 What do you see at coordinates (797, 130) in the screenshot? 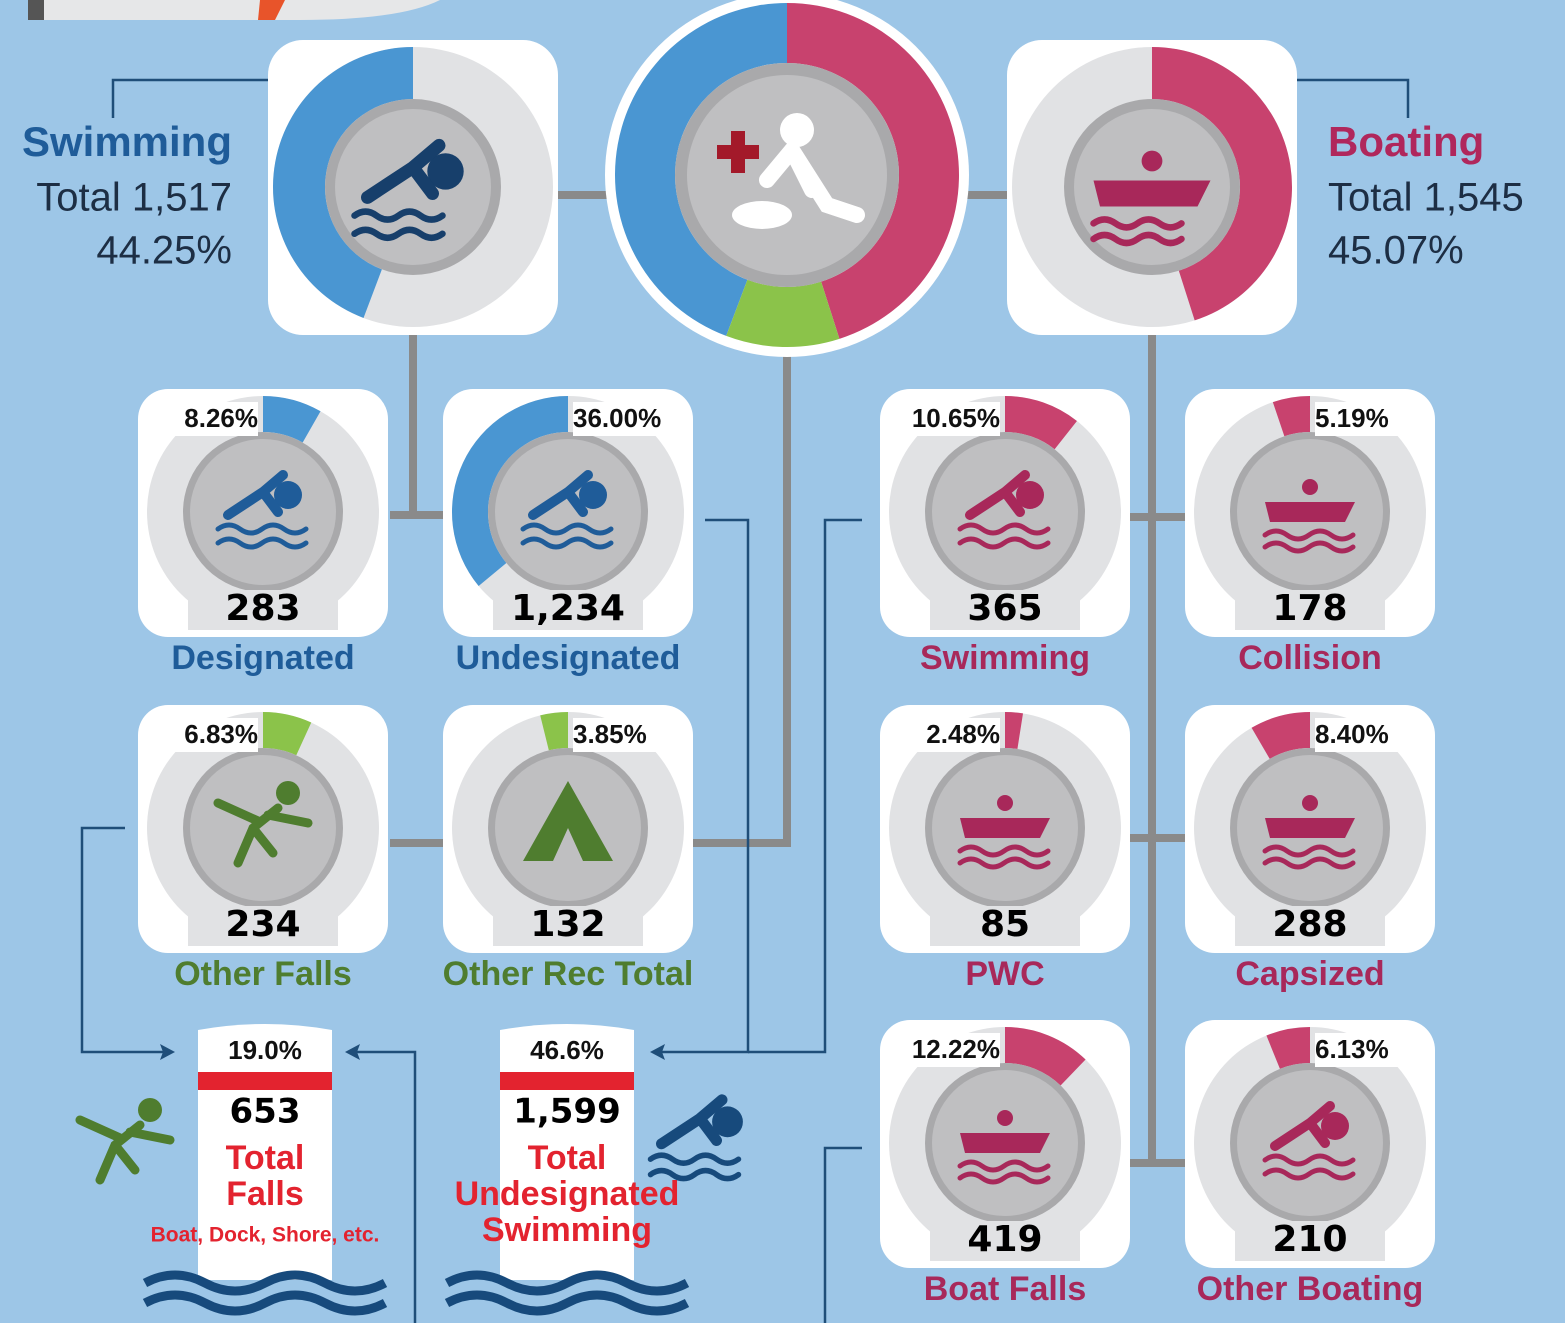
I see `cpr-head` at bounding box center [797, 130].